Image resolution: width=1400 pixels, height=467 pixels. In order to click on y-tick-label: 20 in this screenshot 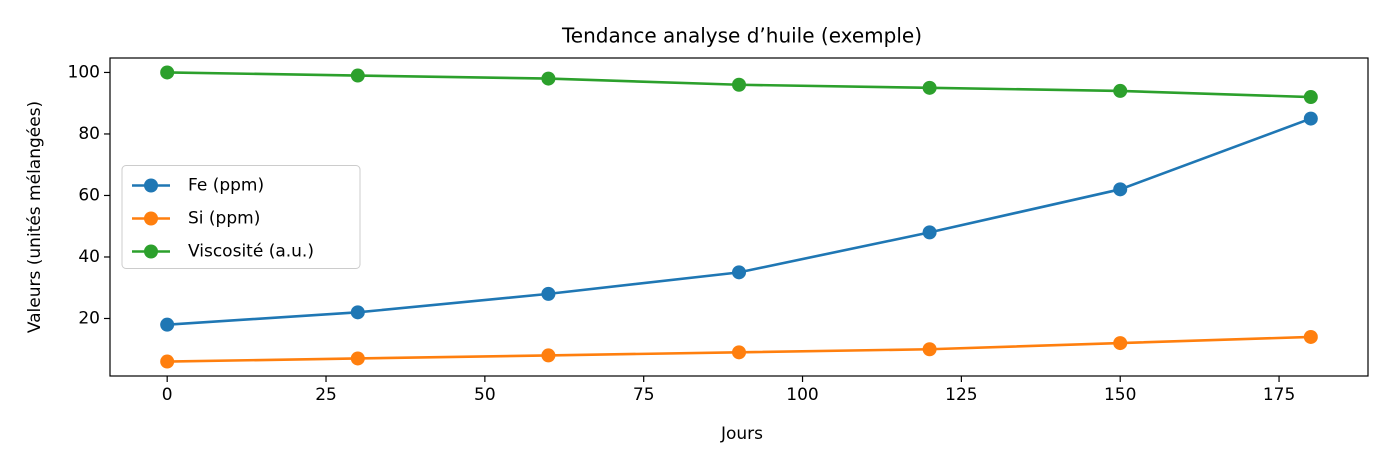, I will do `click(89, 318)`.